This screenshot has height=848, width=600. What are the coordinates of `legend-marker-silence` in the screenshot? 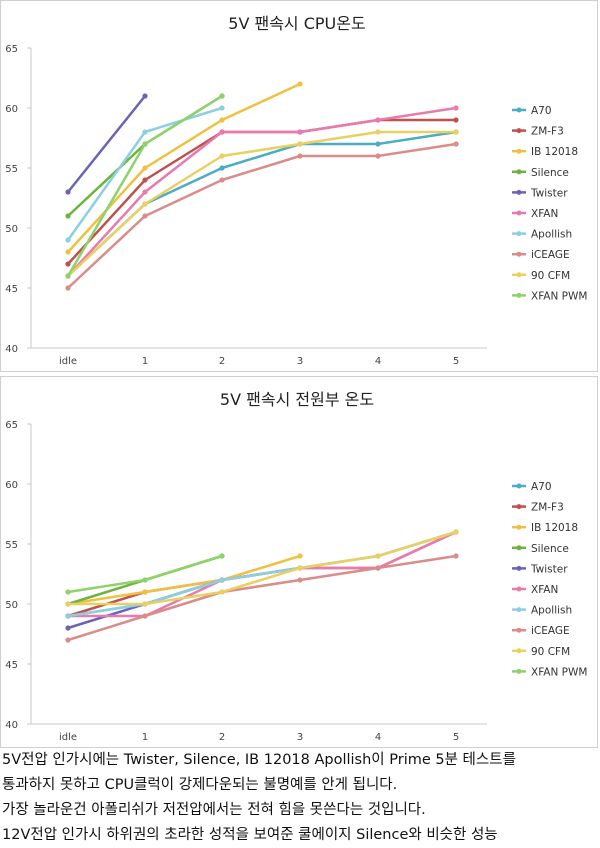 It's located at (519, 548).